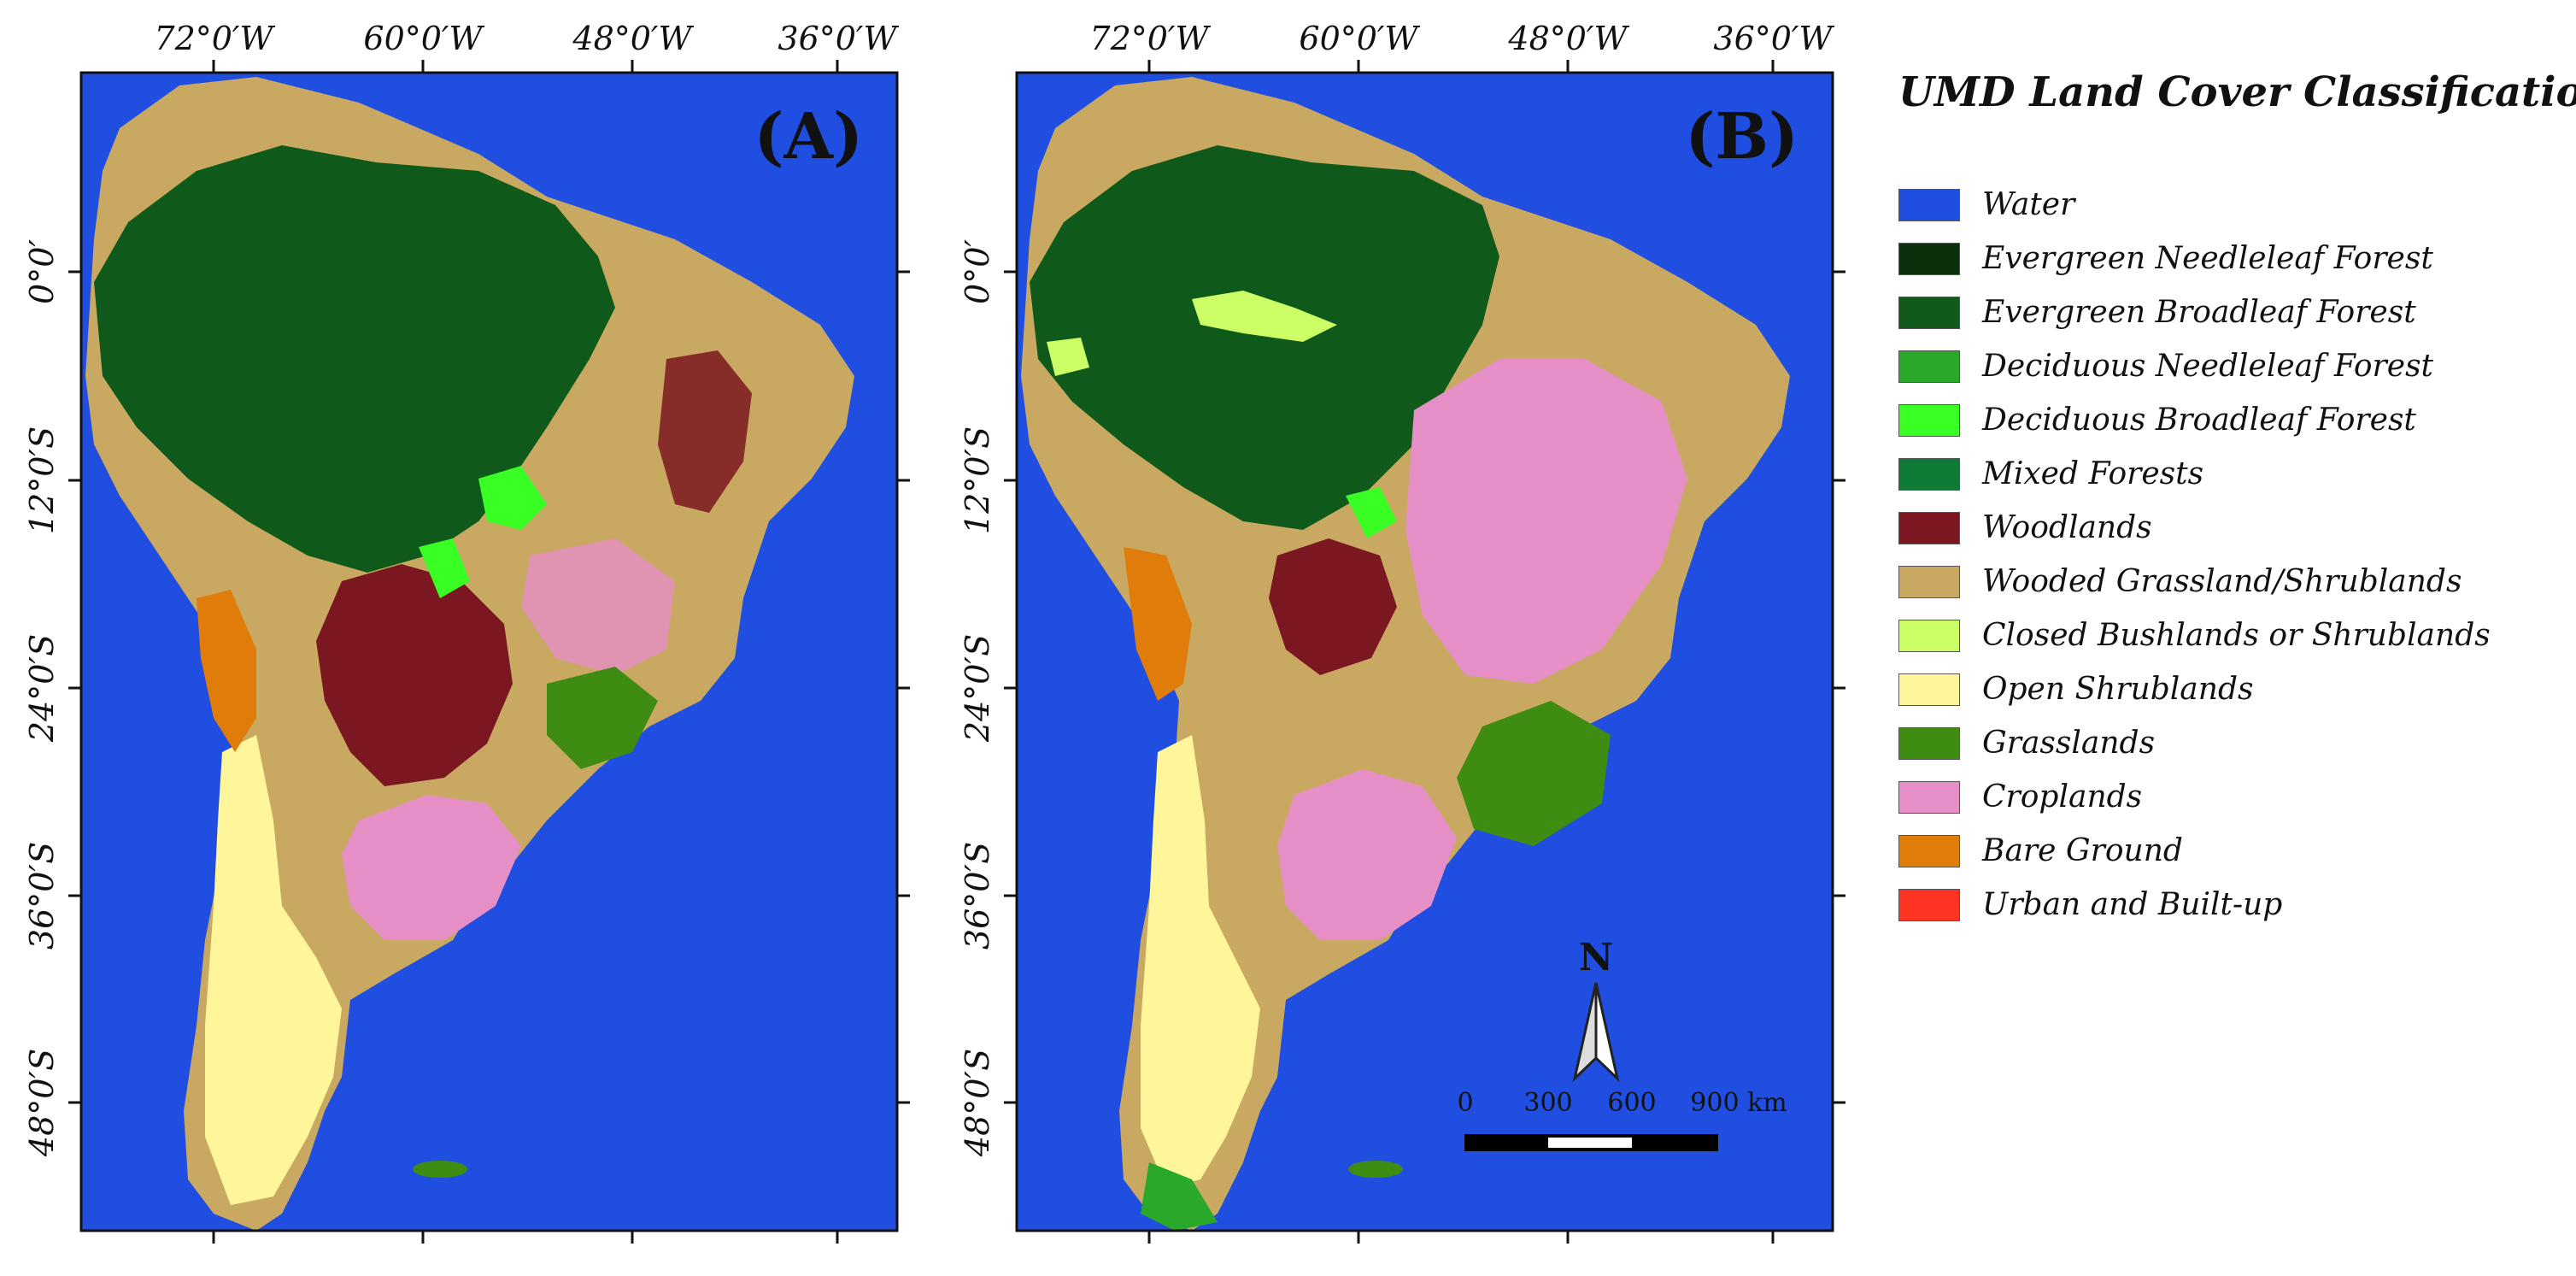 This screenshot has width=2576, height=1276. What do you see at coordinates (2199, 420) in the screenshot?
I see `legend-label: Deciduous Broadleaf Forest` at bounding box center [2199, 420].